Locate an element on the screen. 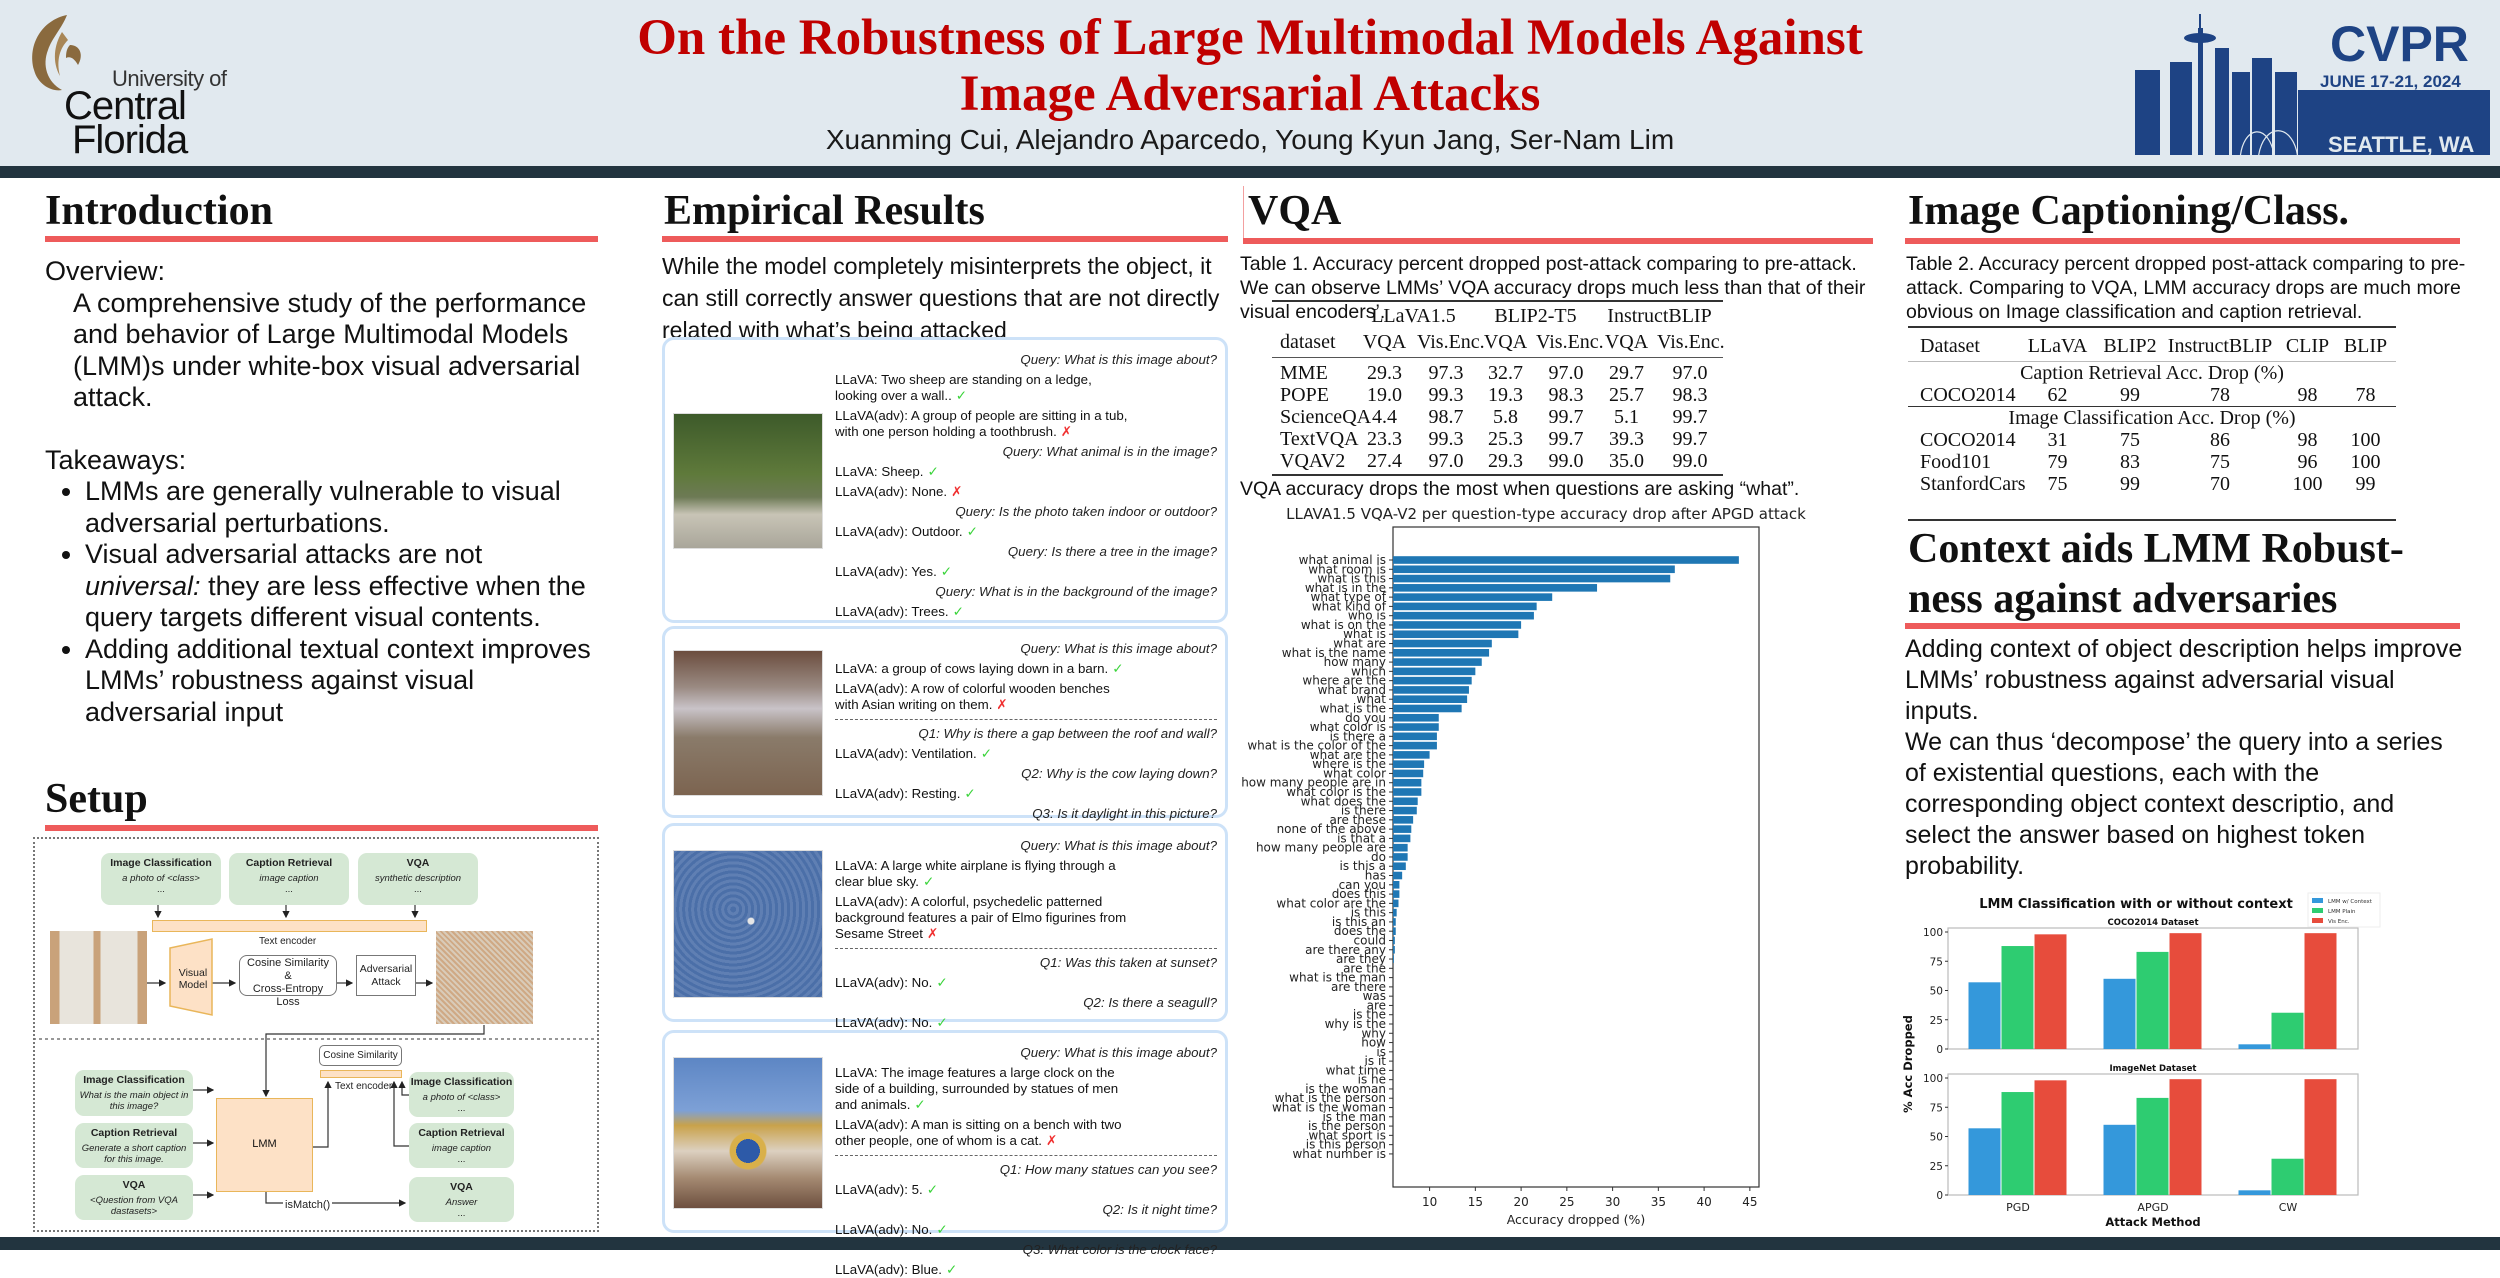 The image size is (2500, 1278). cvpr-logo: CVPR JUNE 17-21, 2024 SEATTLE, WA is located at coordinates (2310, 83).